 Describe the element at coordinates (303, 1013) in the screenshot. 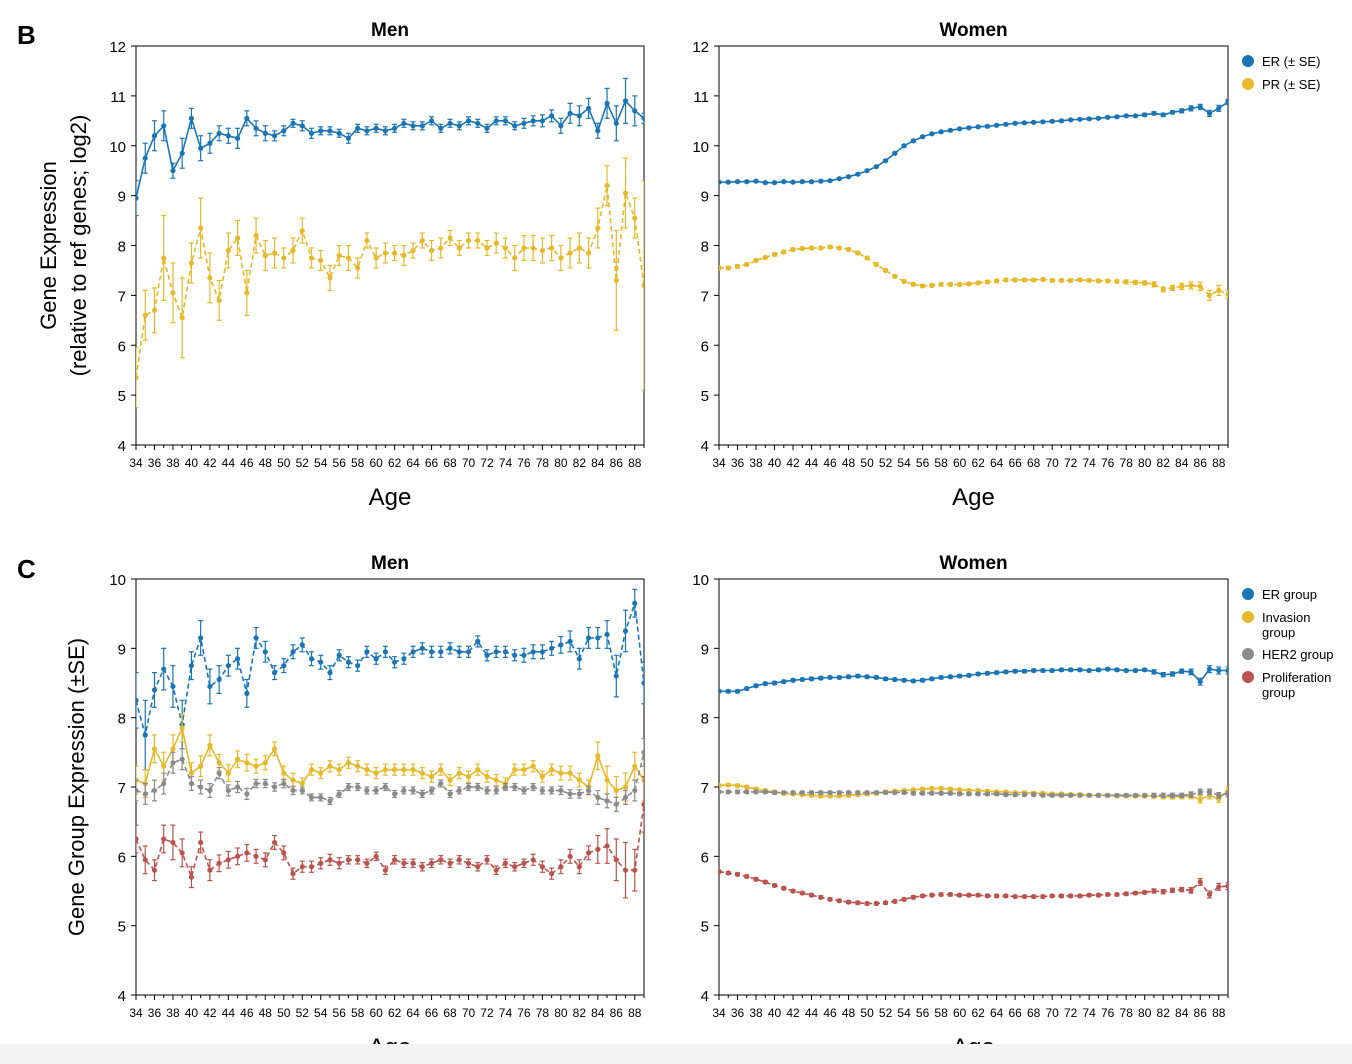

I see `x-tick-label: 52` at that location.